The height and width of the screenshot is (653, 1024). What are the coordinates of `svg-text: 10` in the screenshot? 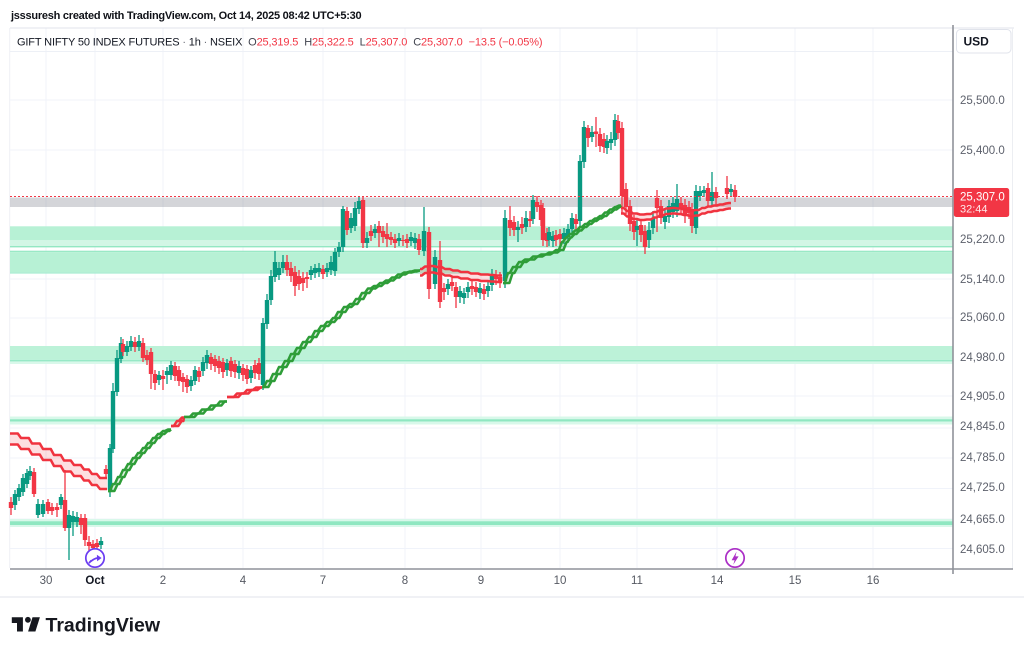 It's located at (560, 581).